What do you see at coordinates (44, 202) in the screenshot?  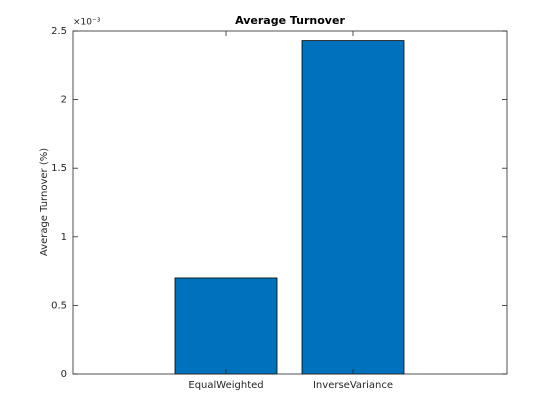 I see `y-axis-label: Average Turnover (%)` at bounding box center [44, 202].